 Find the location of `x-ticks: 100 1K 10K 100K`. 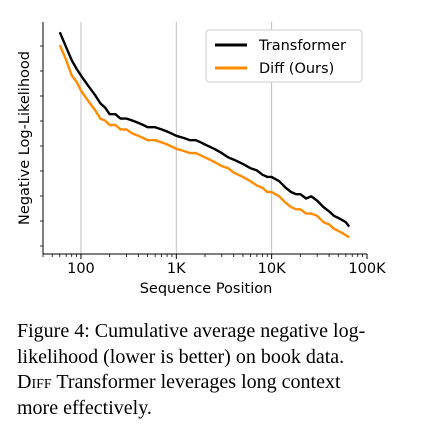

x-ticks: 100 1K 10K 100K is located at coordinates (214, 265).